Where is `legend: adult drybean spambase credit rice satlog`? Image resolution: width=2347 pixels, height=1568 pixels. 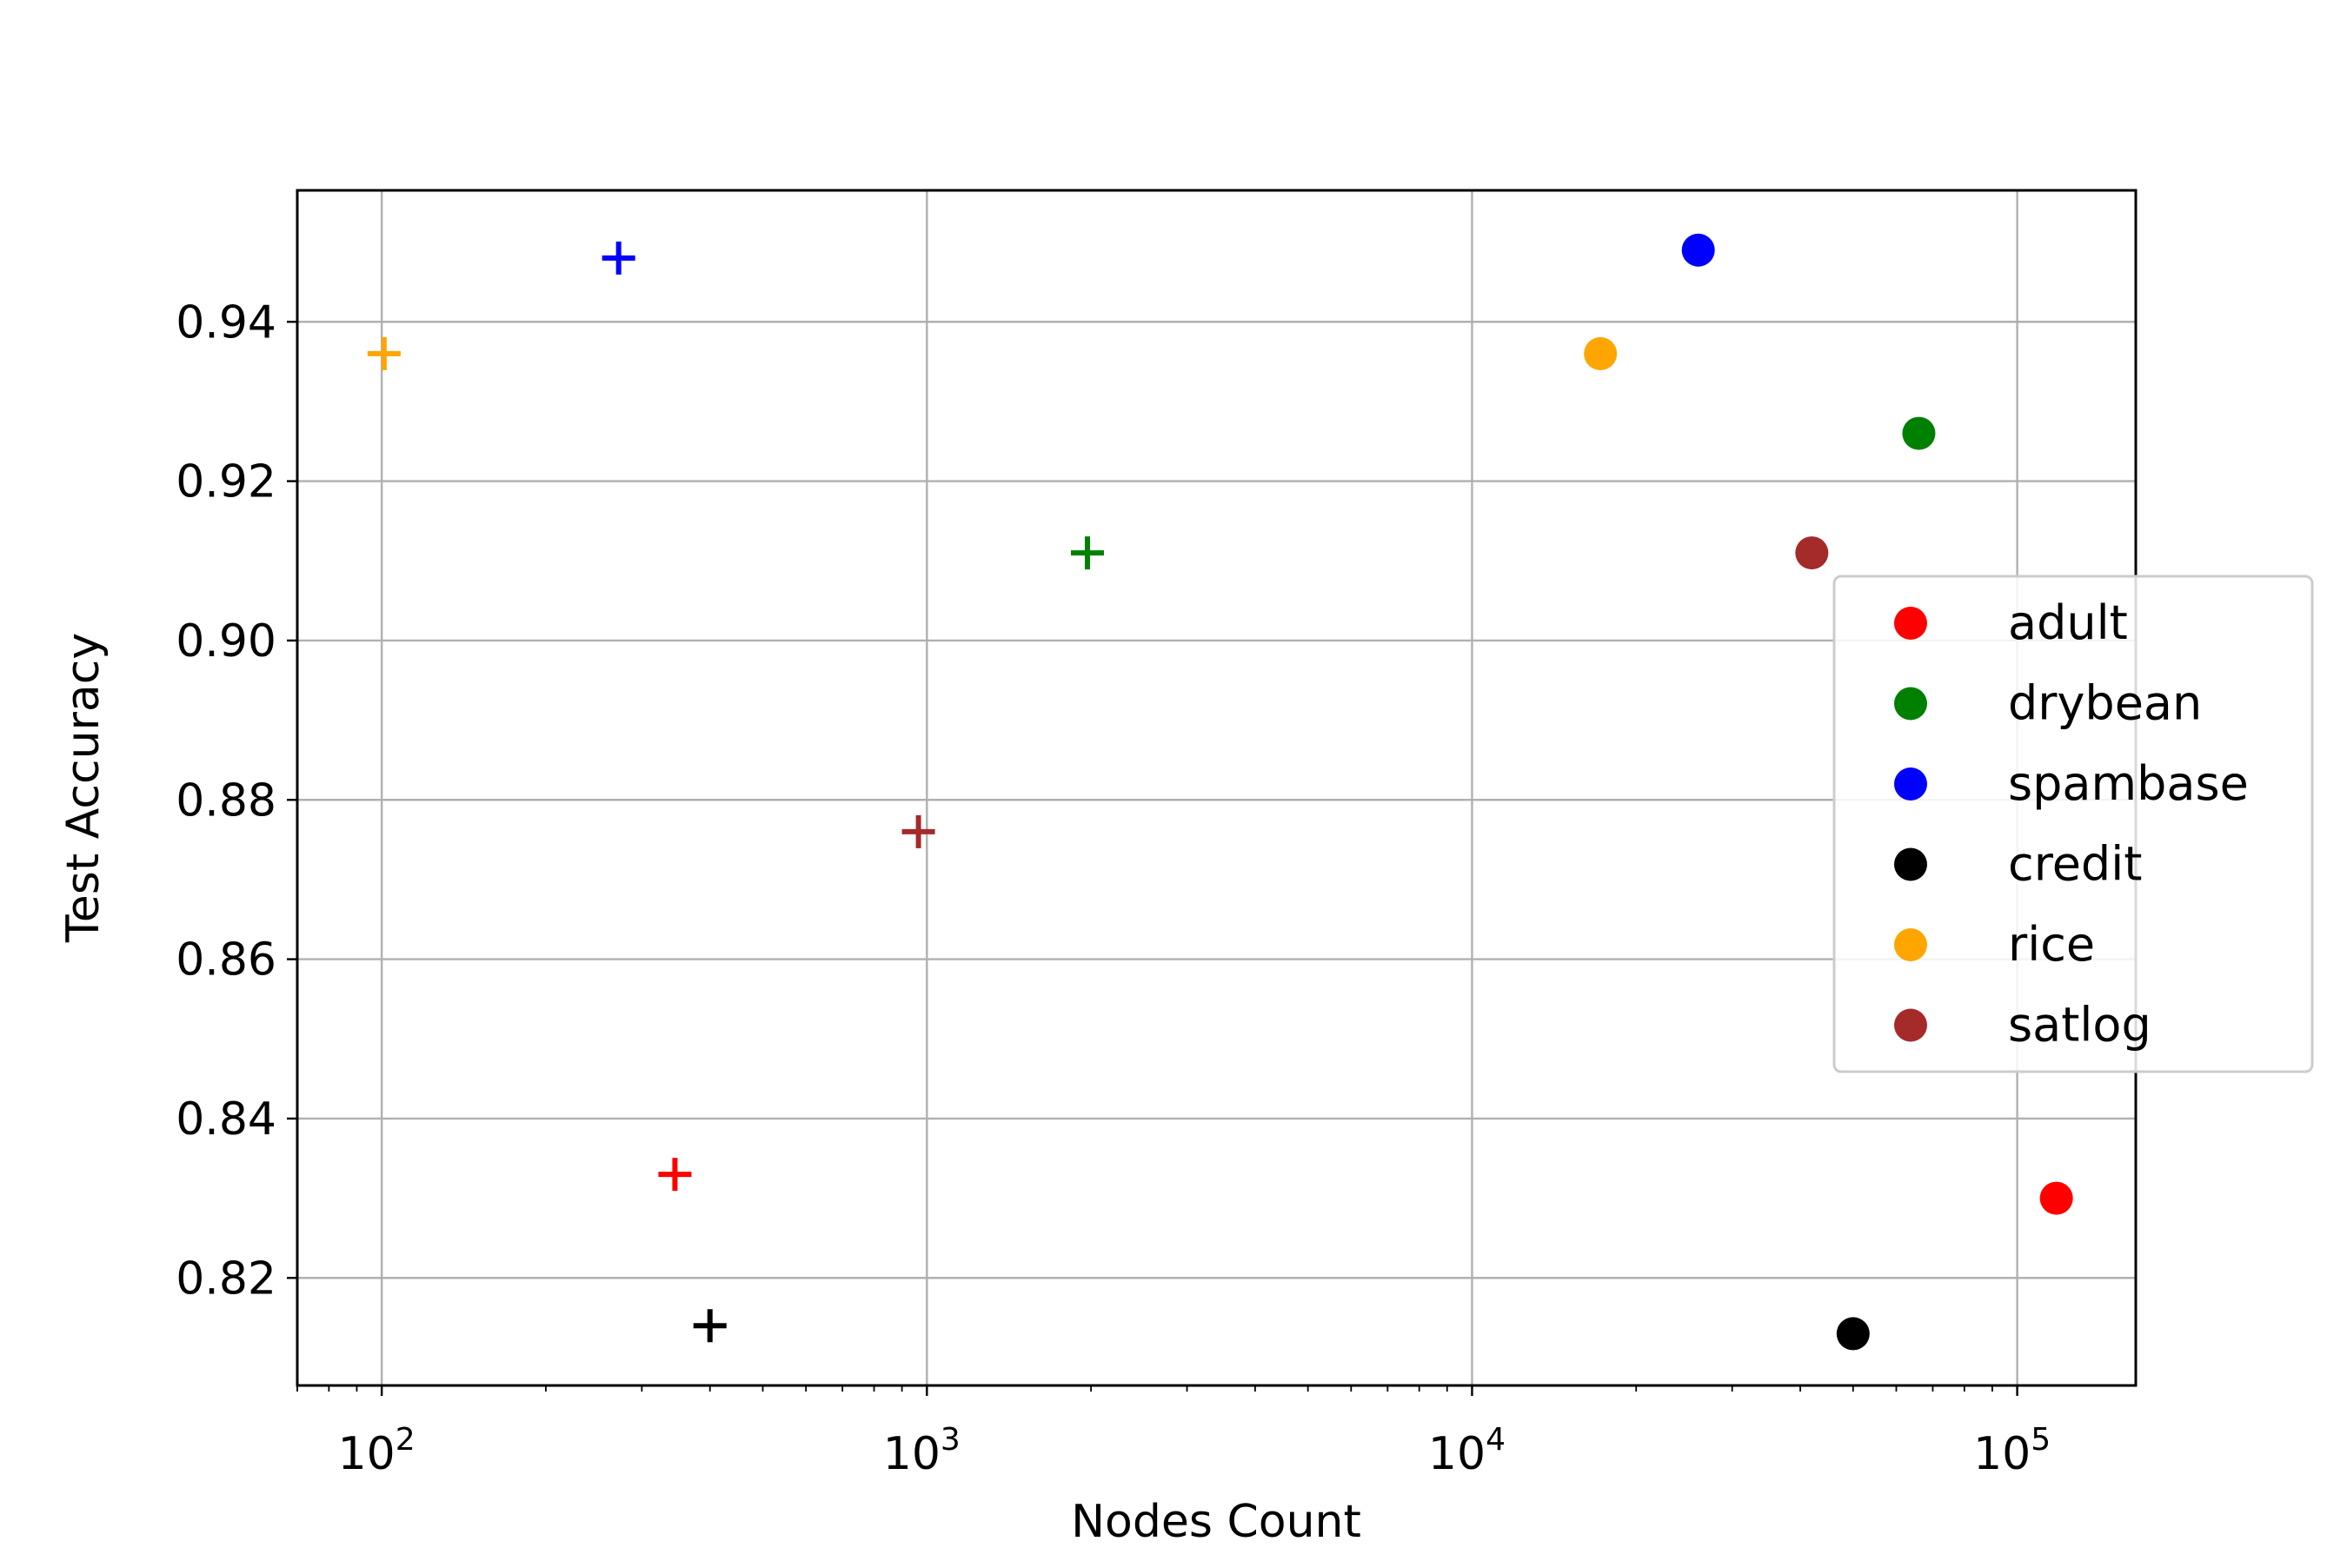 legend: adult drybean spambase credit rice satlog is located at coordinates (2073, 824).